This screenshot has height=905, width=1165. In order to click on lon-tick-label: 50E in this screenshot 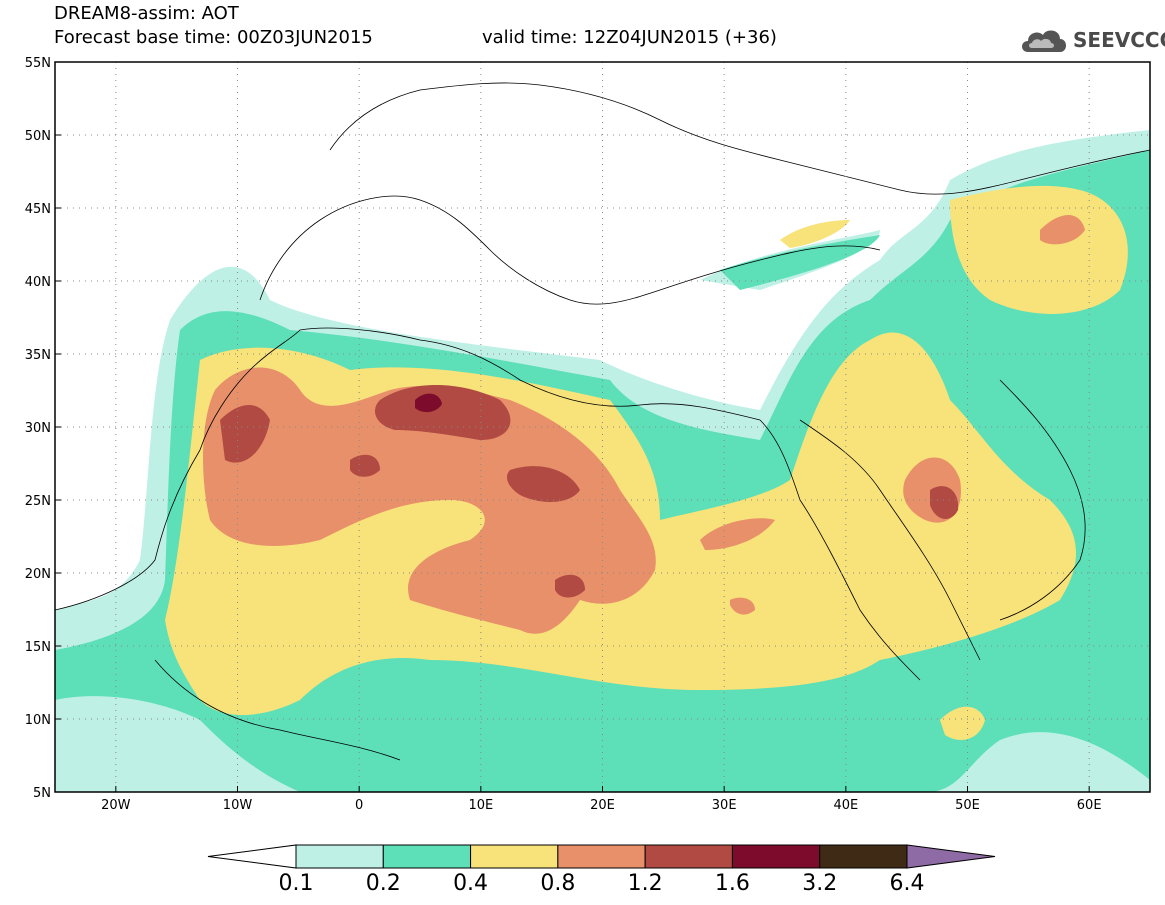, I will do `click(967, 805)`.